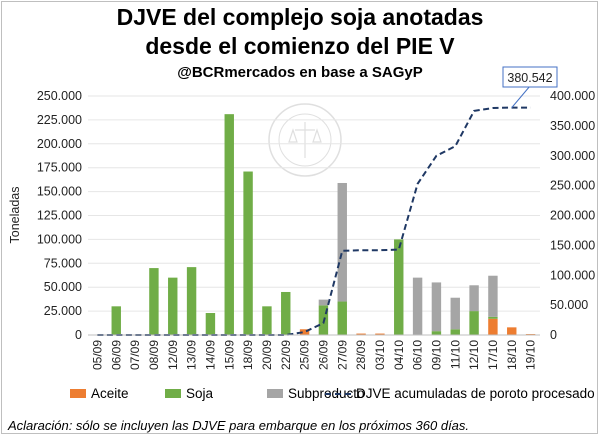  What do you see at coordinates (63, 311) in the screenshot?
I see `y-tick-label: 25.000` at bounding box center [63, 311].